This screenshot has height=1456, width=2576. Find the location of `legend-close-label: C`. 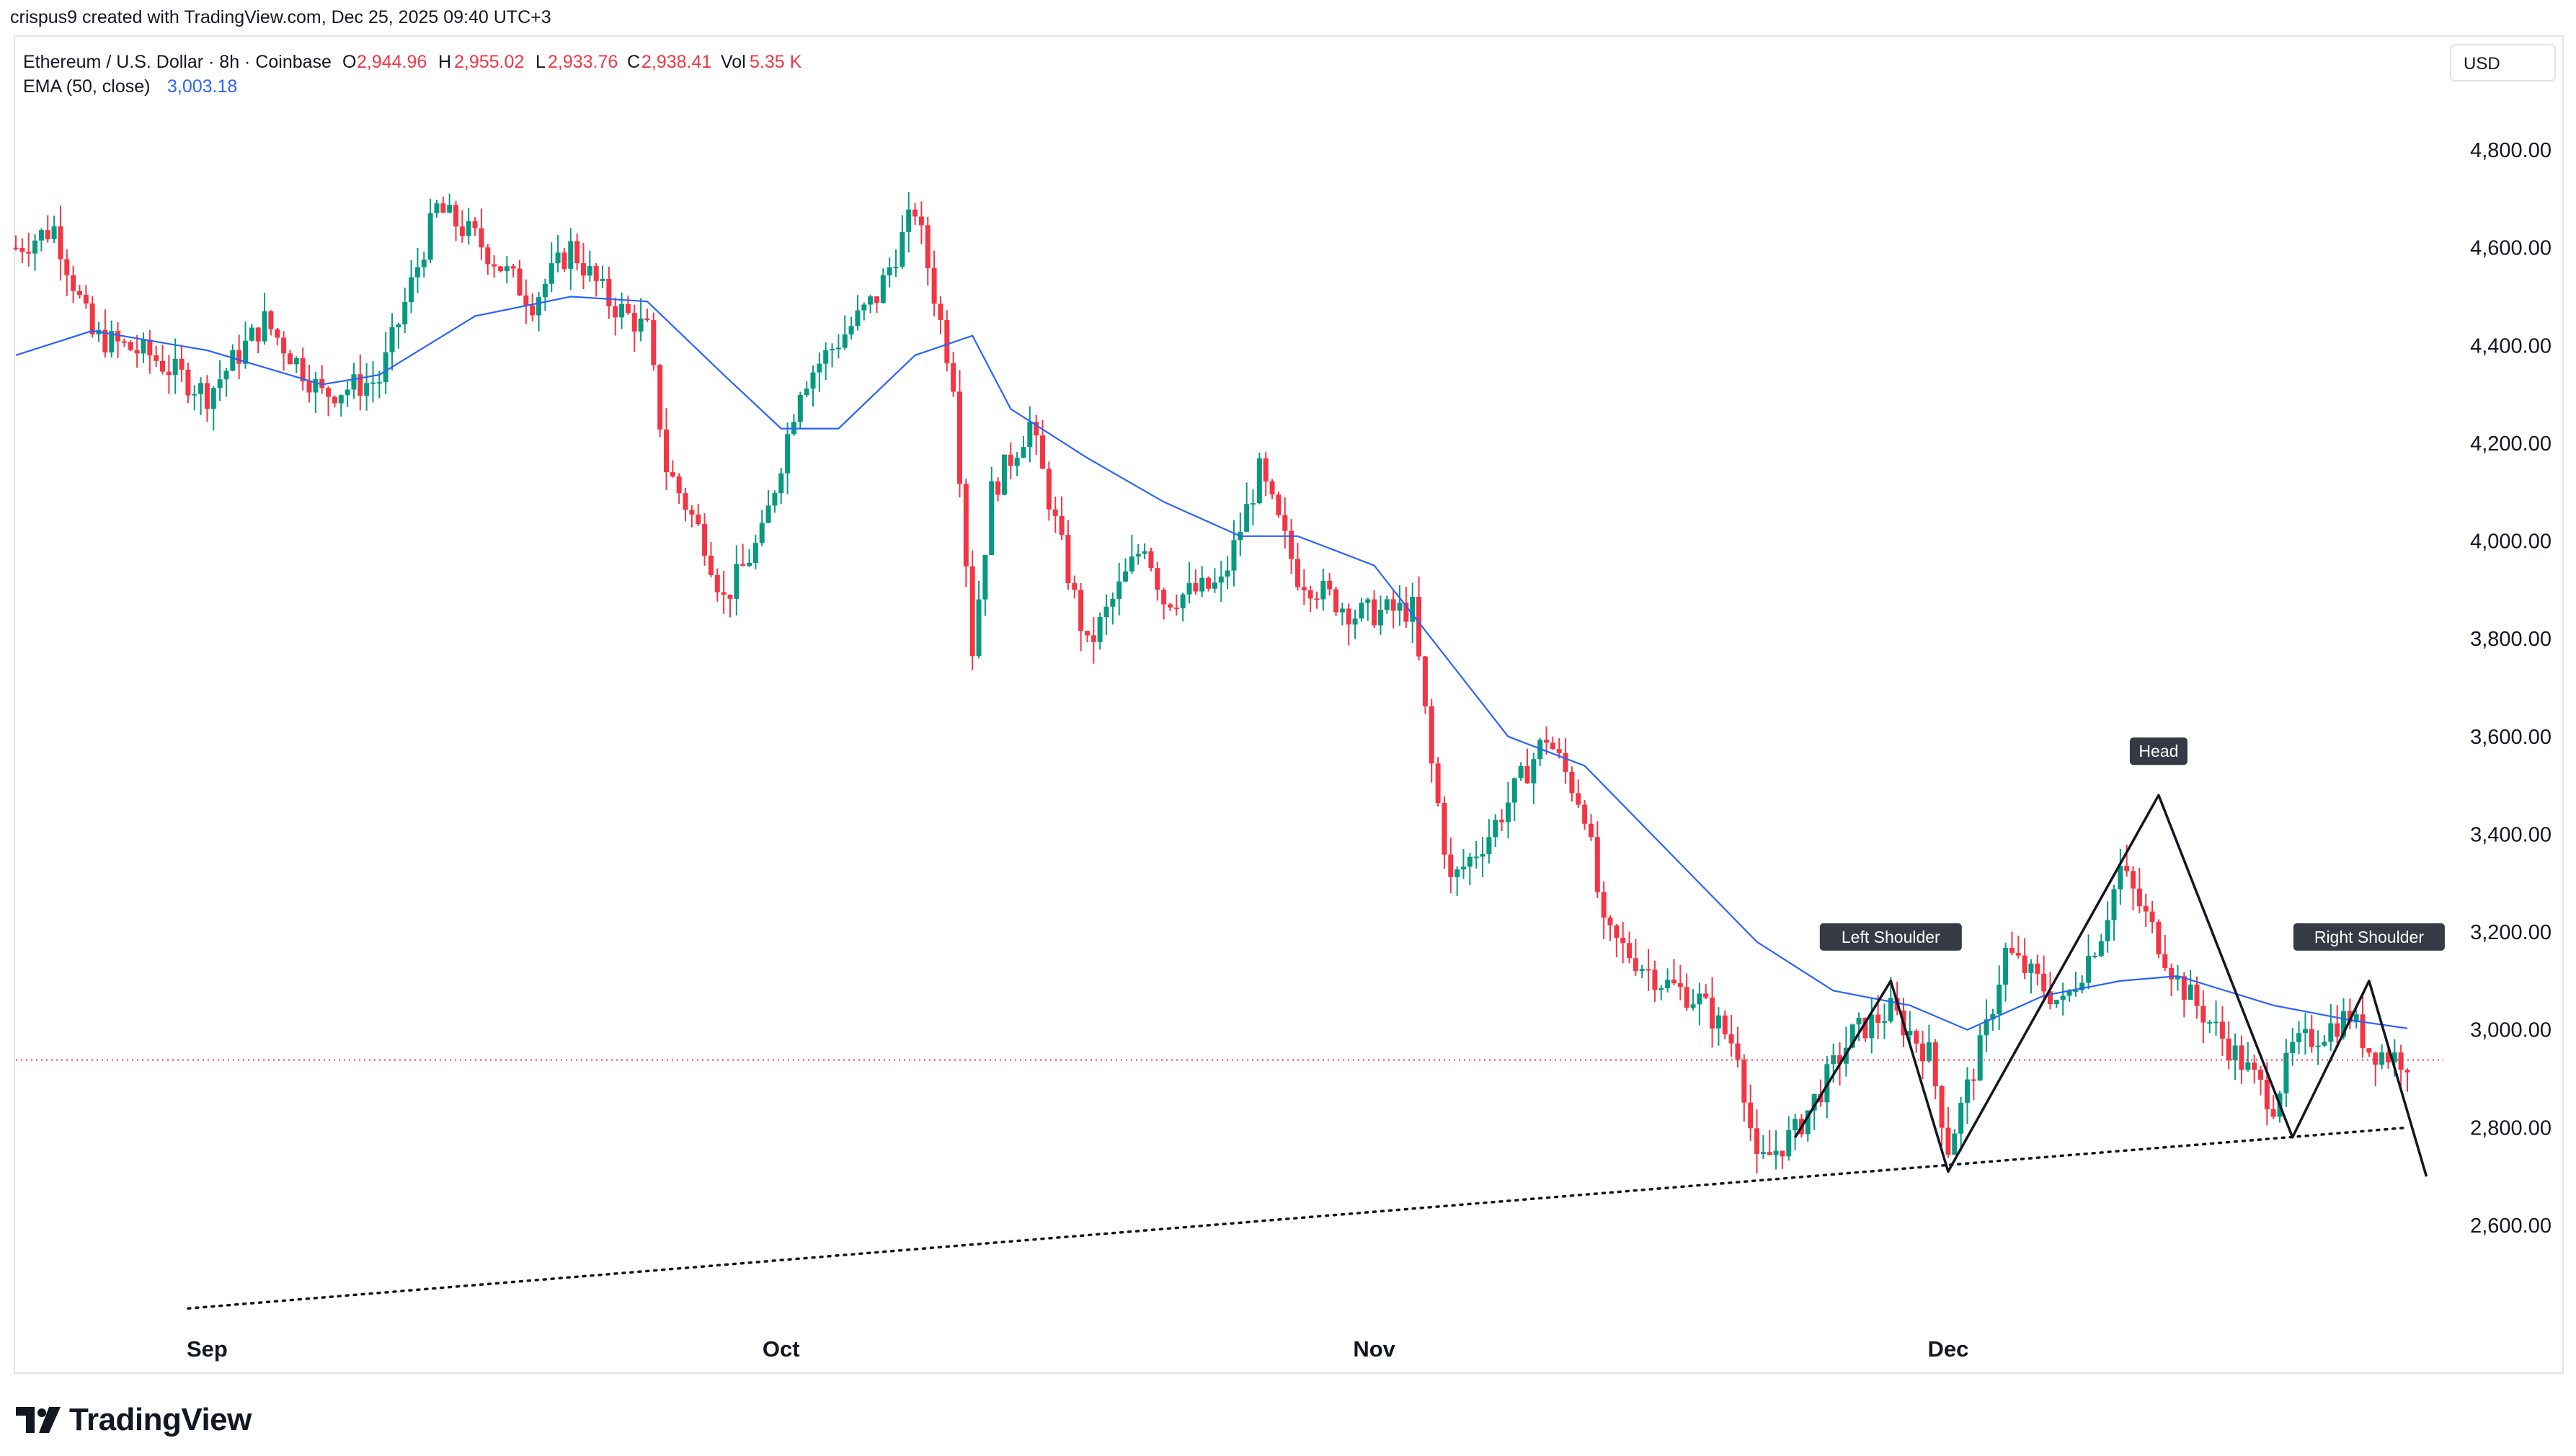

legend-close-label: C is located at coordinates (633, 62).